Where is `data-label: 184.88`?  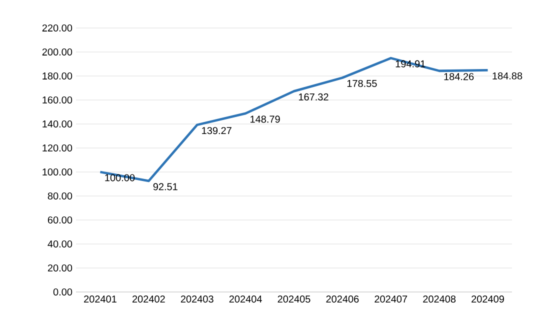
data-label: 184.88 is located at coordinates (507, 76).